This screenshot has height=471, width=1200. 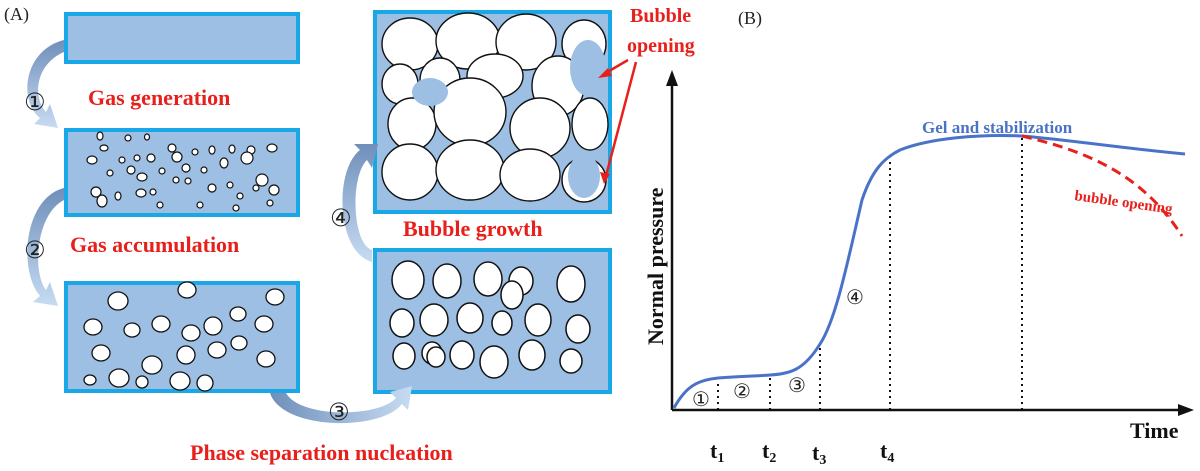 I want to click on small-bubbles, so click(x=183, y=171).